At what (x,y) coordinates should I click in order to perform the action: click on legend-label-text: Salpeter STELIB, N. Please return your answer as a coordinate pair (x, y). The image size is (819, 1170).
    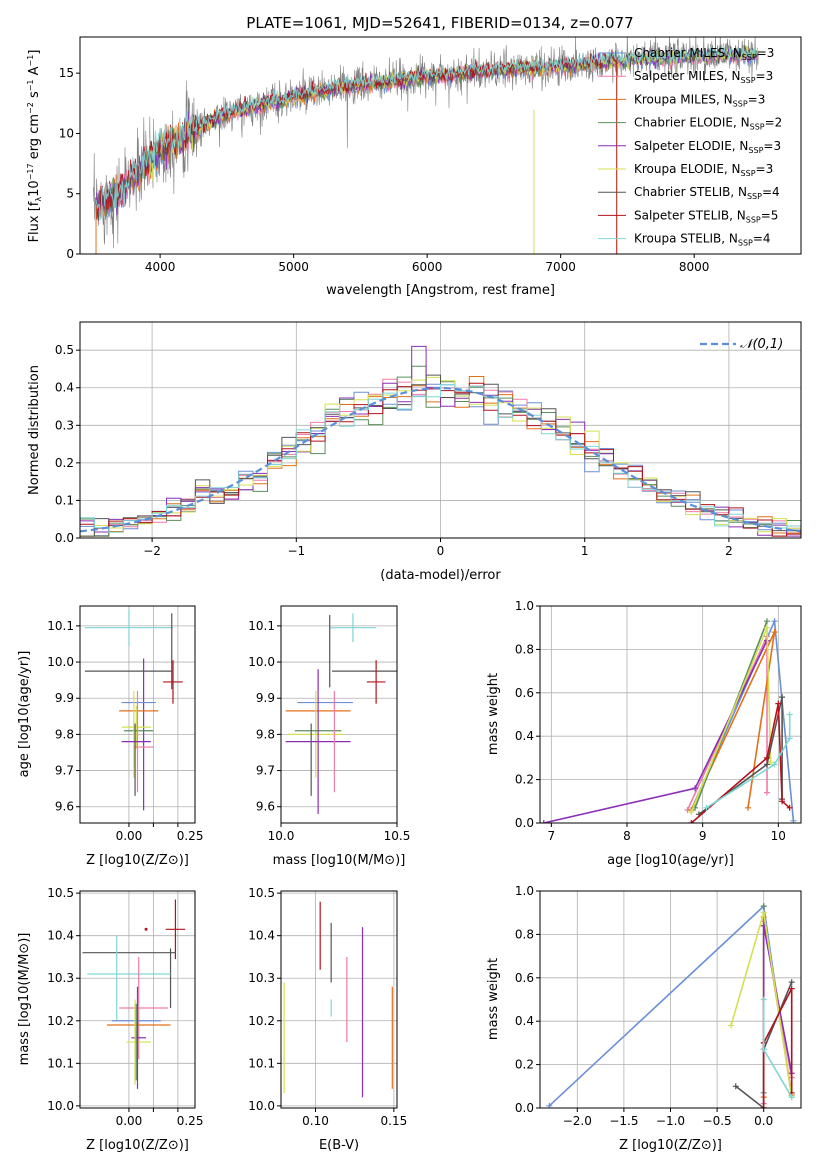
    Looking at the image, I should click on (690, 215).